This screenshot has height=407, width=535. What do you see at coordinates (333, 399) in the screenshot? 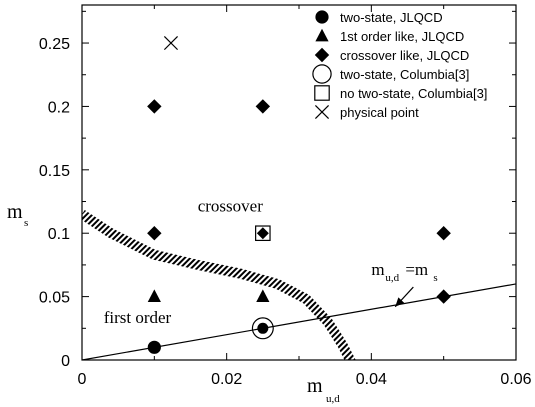
I see `x-axis-label-sub: u,d` at bounding box center [333, 399].